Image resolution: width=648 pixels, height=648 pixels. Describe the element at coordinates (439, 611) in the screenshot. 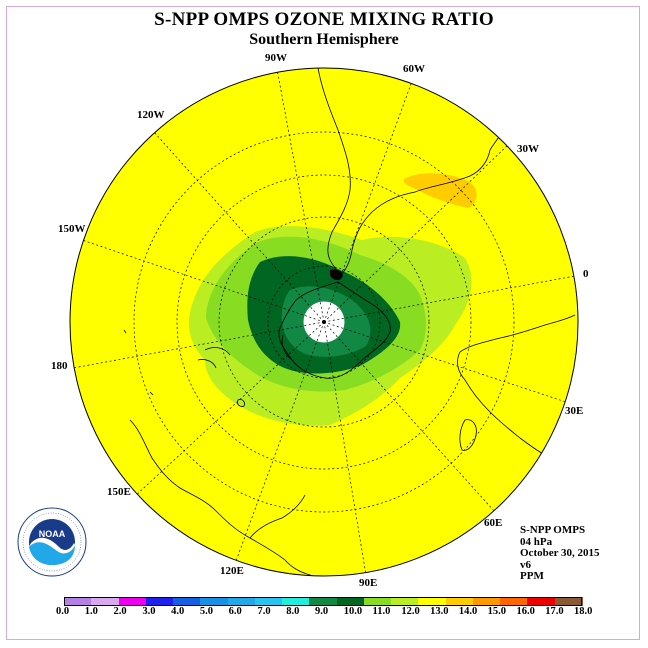

I see `colorbar-tick-label: 13.0` at that location.